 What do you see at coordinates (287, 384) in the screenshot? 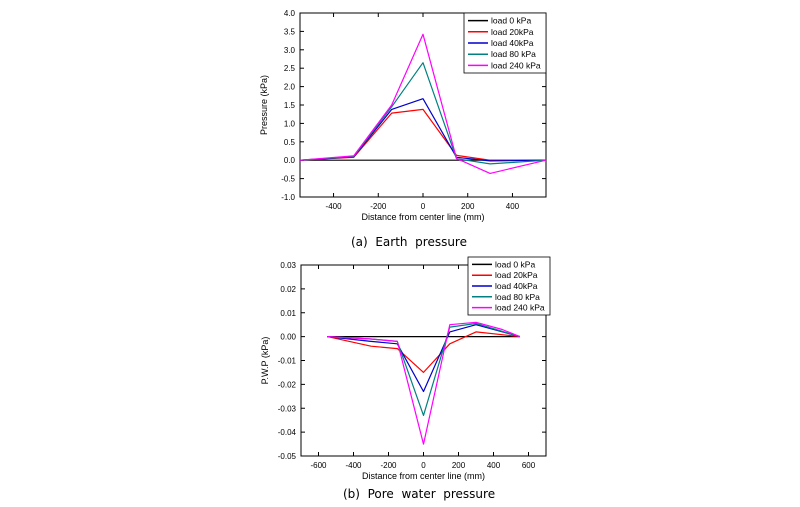
I see `y-tick-label: -0.02` at bounding box center [287, 384].